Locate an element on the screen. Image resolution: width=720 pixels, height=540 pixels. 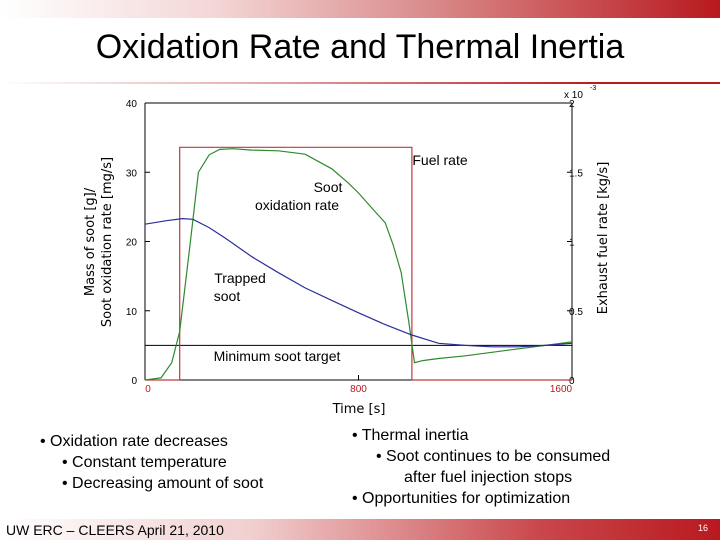
y2-axis-label: Exhaust fuel rate [kg/s] is located at coordinates (603, 238).